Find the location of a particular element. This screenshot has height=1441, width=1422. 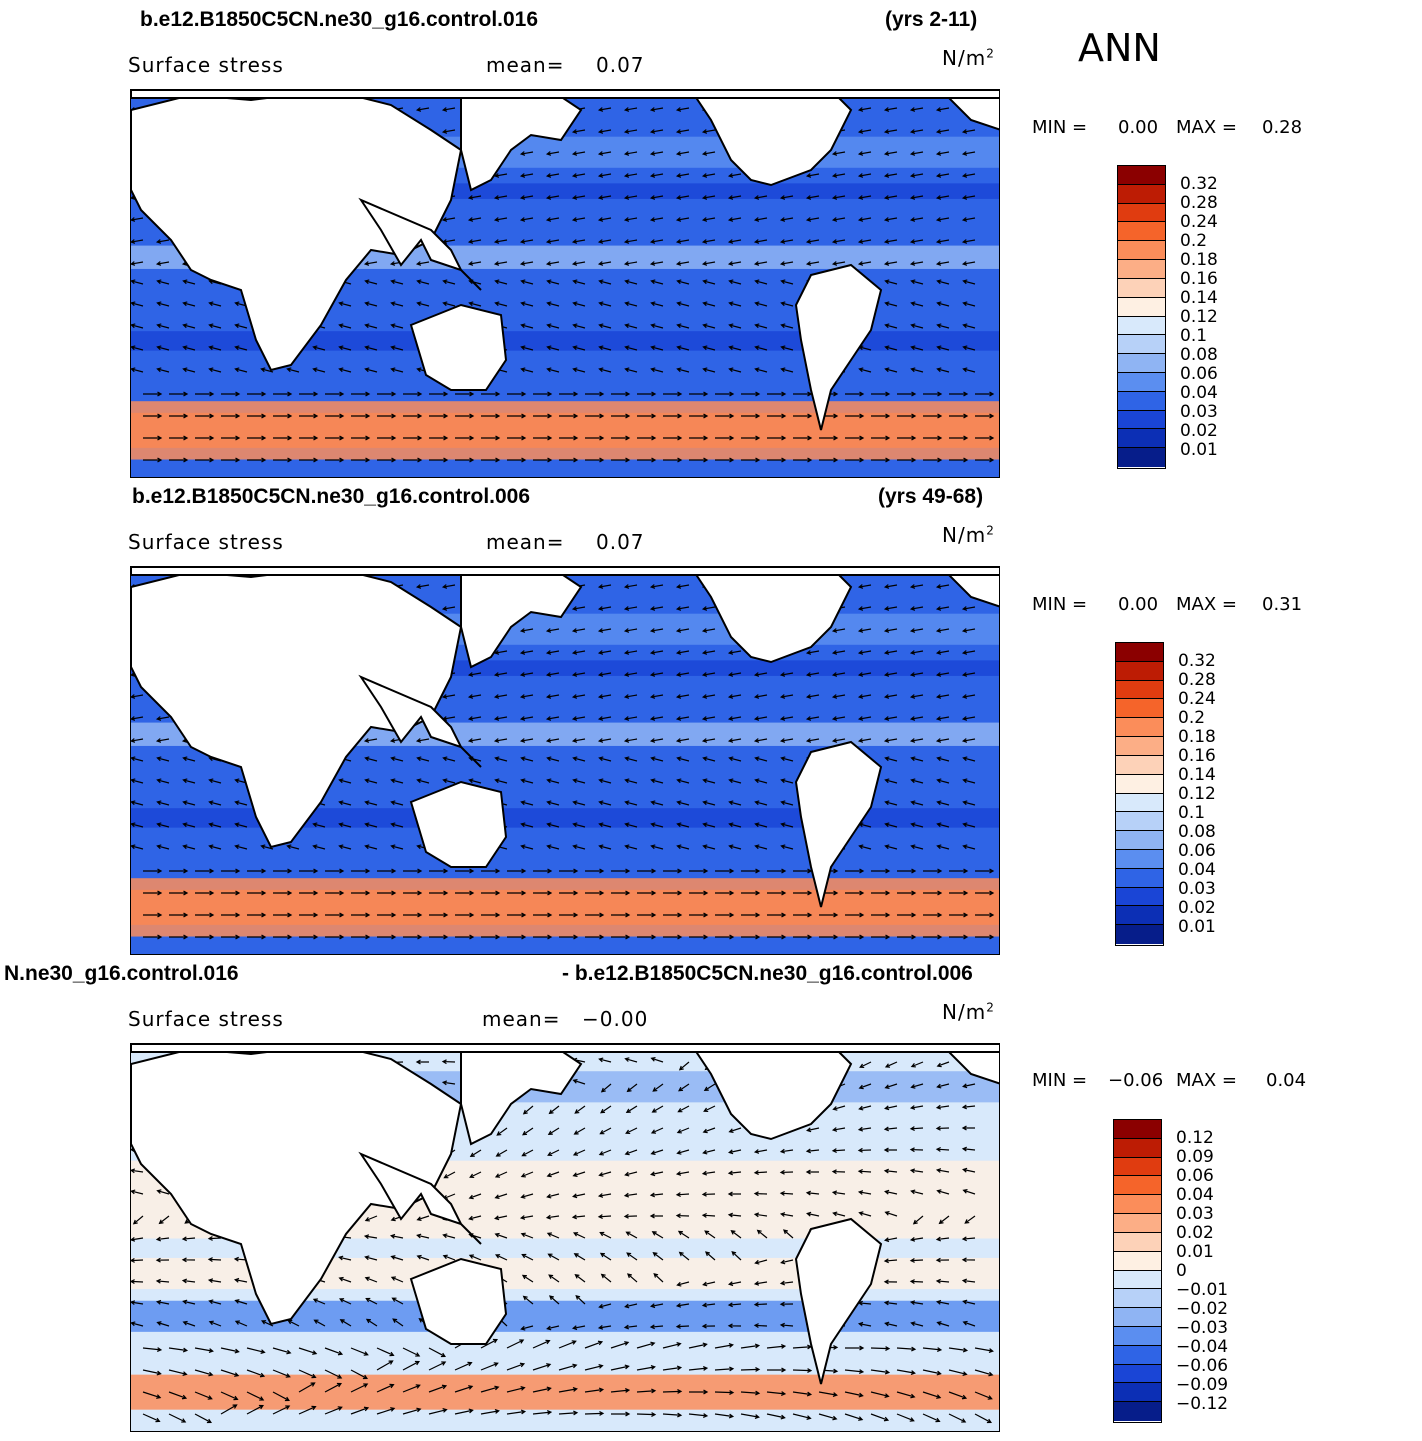

colorbar-tick-label: −0.06 is located at coordinates (1202, 1366).